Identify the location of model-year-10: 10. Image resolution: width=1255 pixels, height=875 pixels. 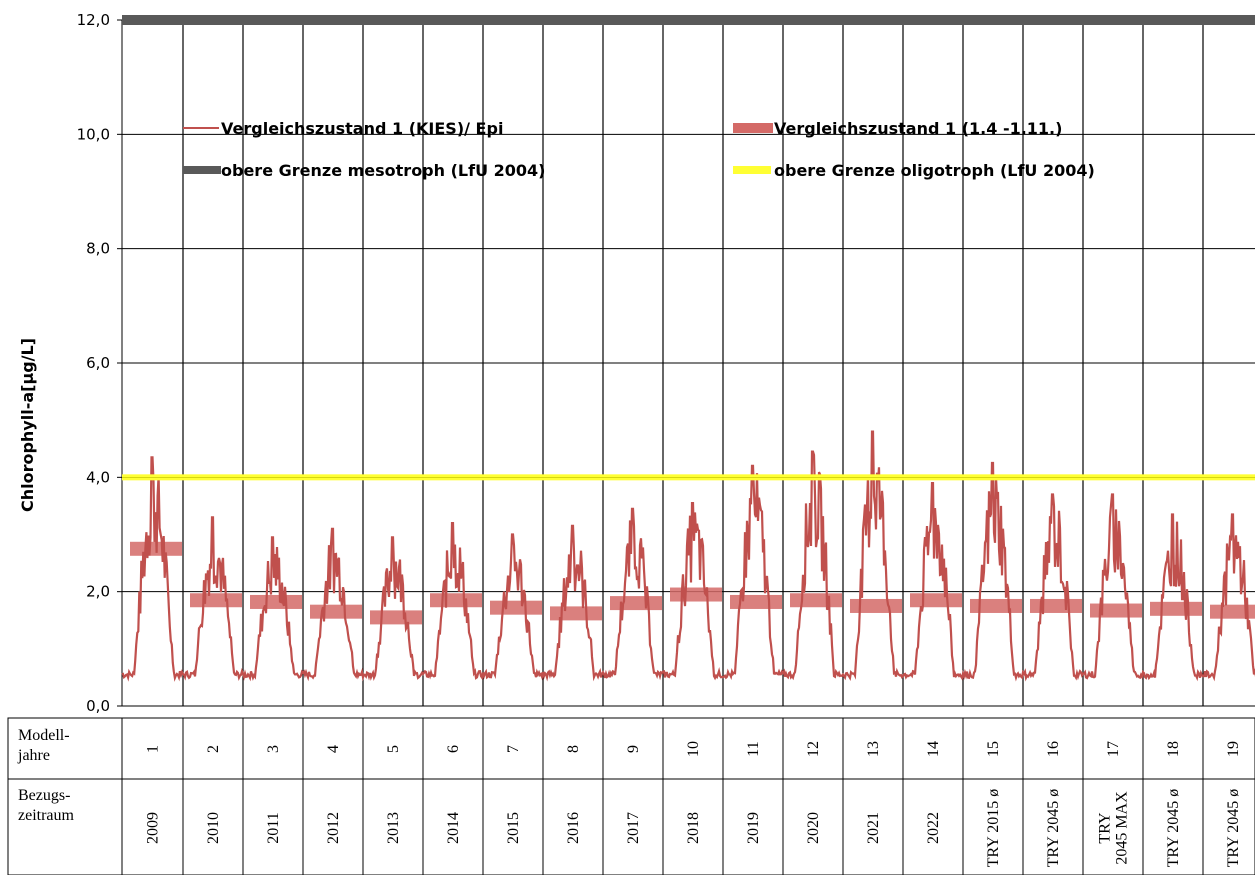
(693, 749).